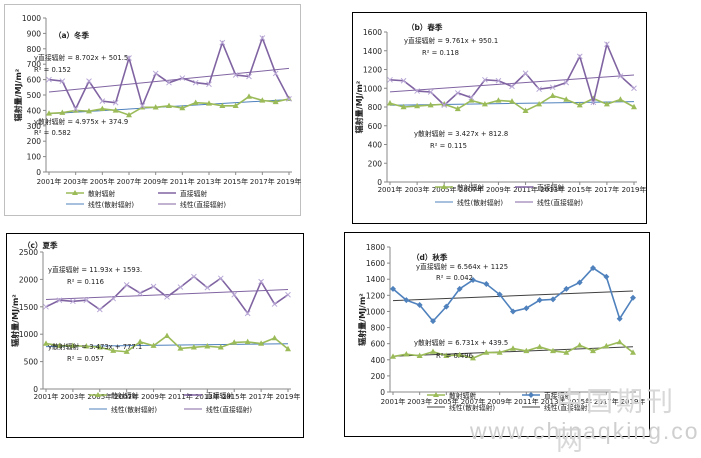 This screenshot has width=701, height=458. Describe the element at coordinates (375, 247) in the screenshot. I see `y-tick-label: 1800` at that location.